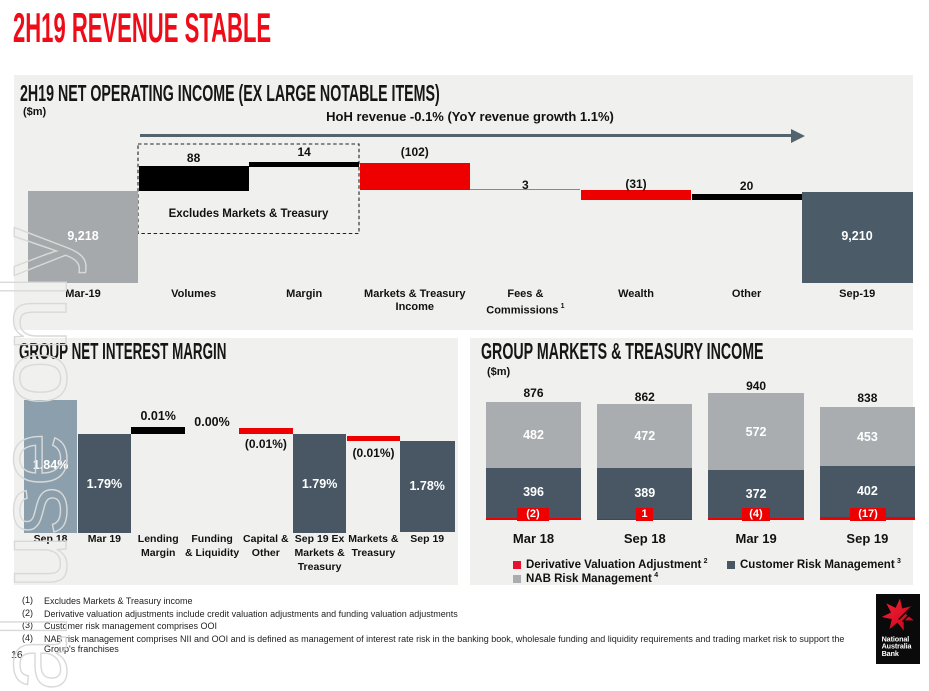 This screenshot has height=691, width=929. Describe the element at coordinates (895, 638) in the screenshot. I see `svg-text: National` at that location.